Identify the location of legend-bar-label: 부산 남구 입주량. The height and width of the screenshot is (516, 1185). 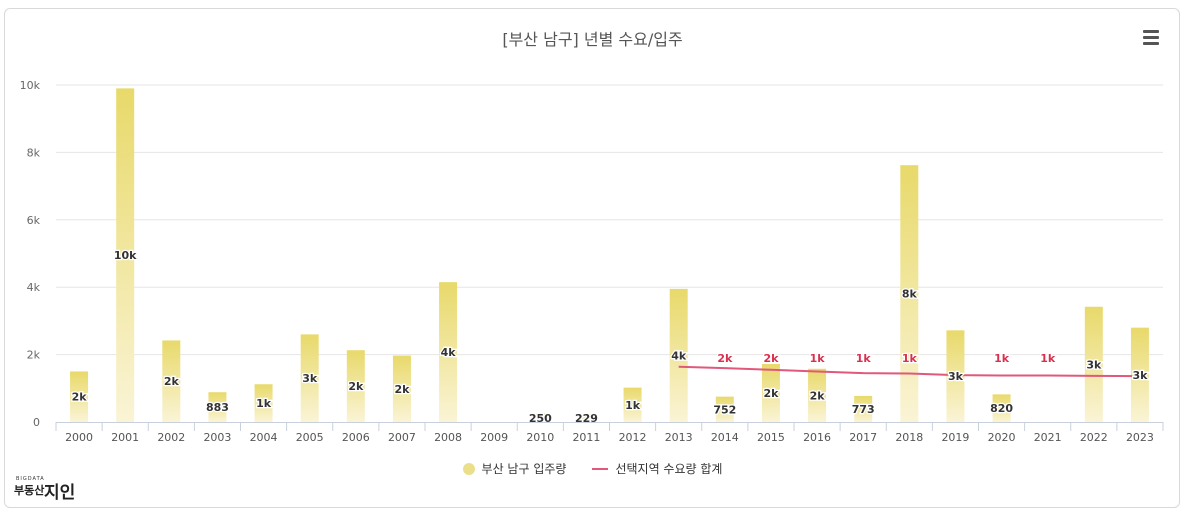
(524, 469).